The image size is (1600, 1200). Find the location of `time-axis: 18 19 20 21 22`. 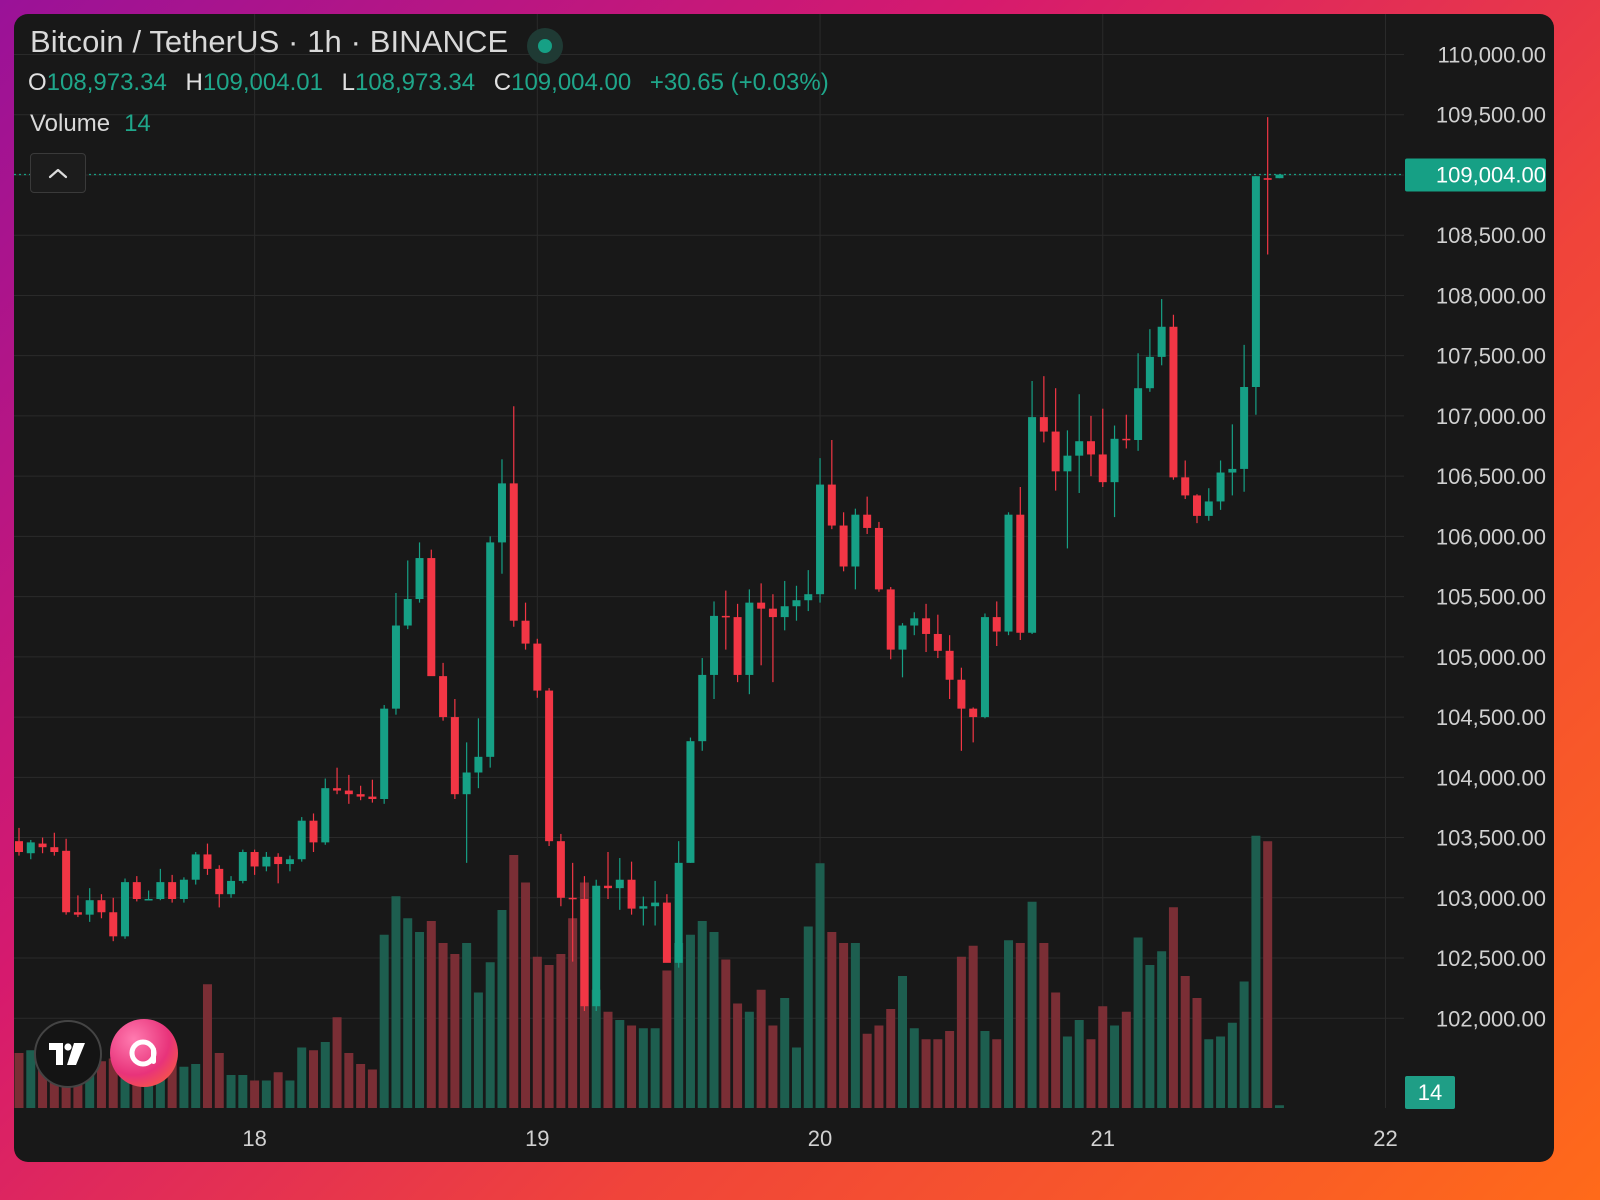

time-axis: 18 19 20 21 22 is located at coordinates (819, 1138).